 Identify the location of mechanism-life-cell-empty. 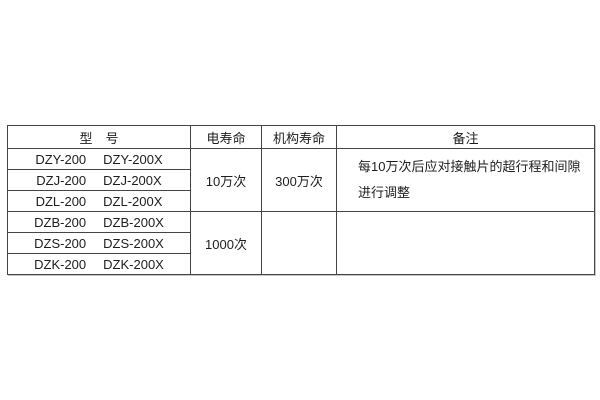
(299, 243).